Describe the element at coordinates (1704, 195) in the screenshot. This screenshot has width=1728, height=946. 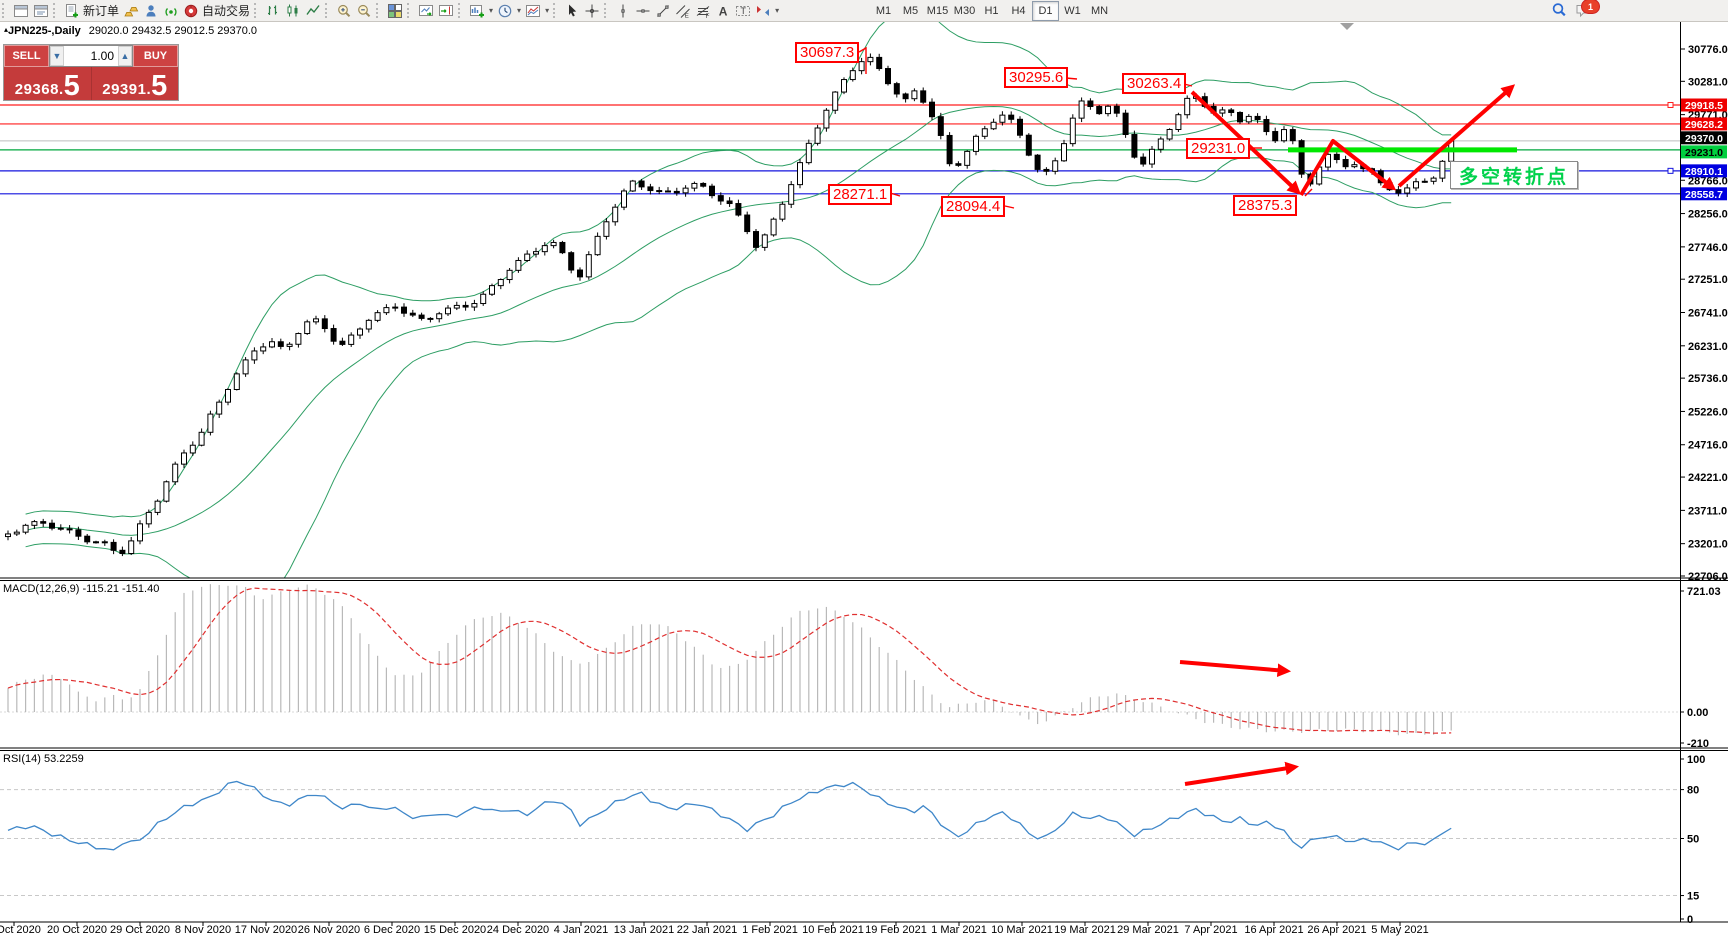
I see `svg-text: 28558.7` at that location.